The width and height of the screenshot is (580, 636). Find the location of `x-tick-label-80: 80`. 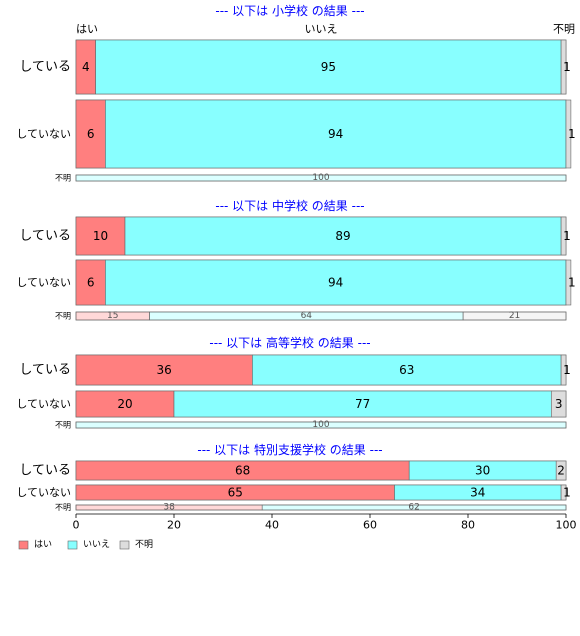

x-tick-label-80: 80 is located at coordinates (468, 525).